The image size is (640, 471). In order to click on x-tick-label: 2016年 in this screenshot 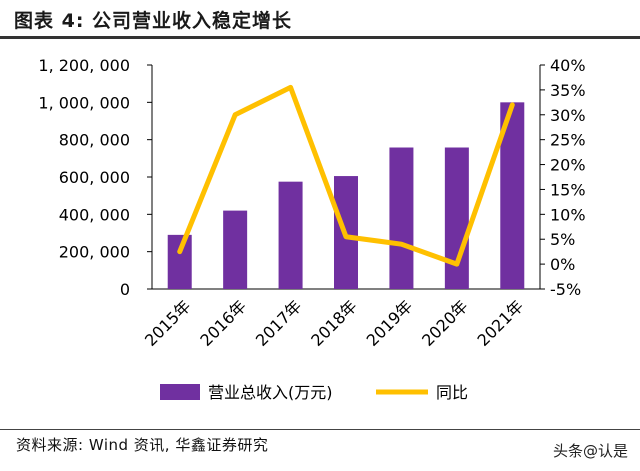, I will do `click(223, 323)`.